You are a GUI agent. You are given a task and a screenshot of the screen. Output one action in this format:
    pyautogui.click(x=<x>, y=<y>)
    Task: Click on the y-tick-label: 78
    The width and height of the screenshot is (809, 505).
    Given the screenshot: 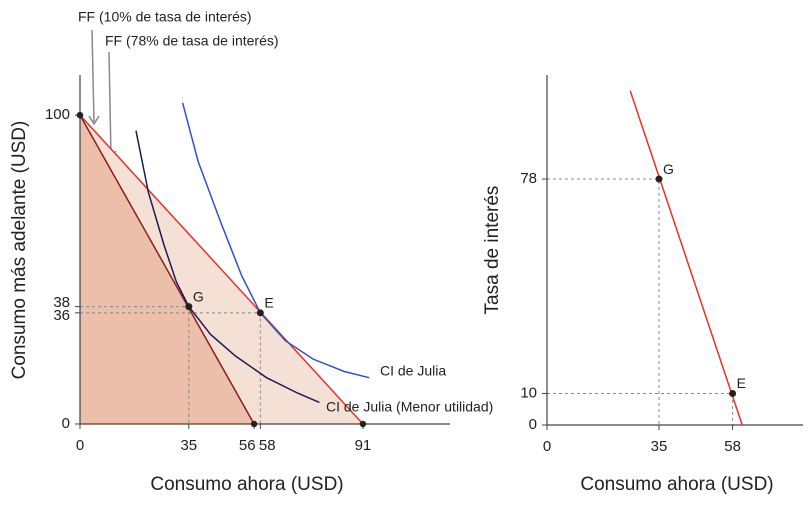 What is the action you would take?
    pyautogui.click(x=528, y=178)
    